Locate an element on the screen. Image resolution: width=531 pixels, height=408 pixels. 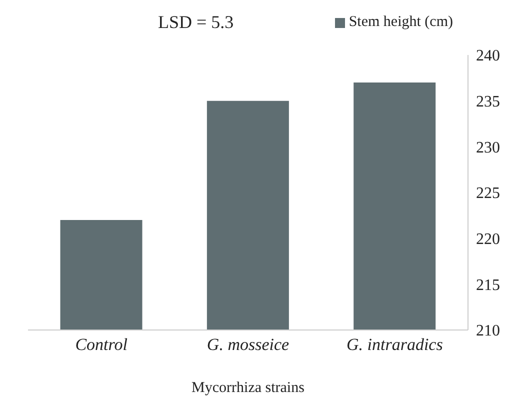
y-tick-label: 230 is located at coordinates (488, 147).